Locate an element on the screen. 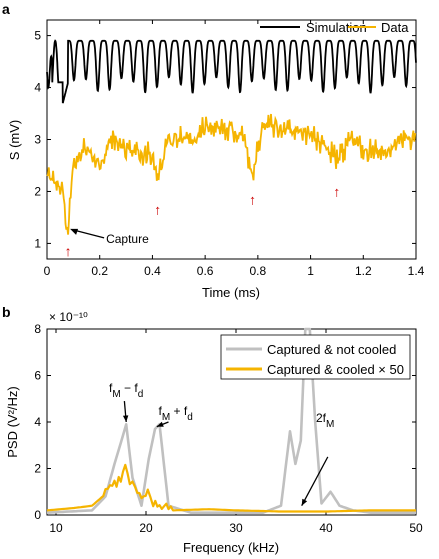 Image resolution: width=439 pixels, height=559 pixels. x-tick-label: 20 is located at coordinates (146, 528).